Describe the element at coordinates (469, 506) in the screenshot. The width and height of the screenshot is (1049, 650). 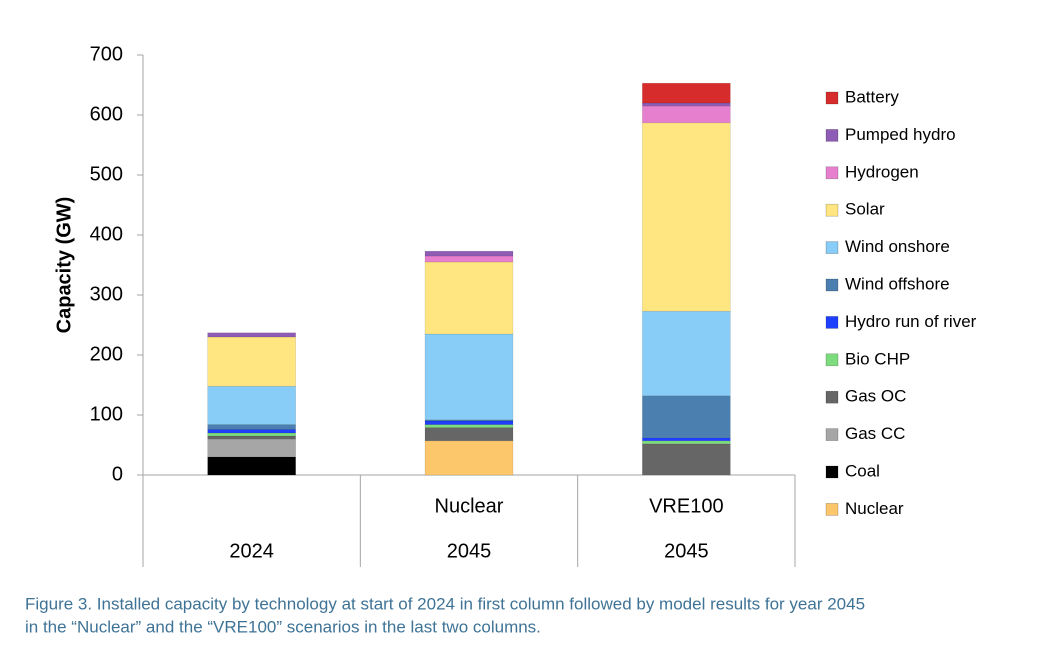
I see `x-tick-label: Nuclear` at that location.